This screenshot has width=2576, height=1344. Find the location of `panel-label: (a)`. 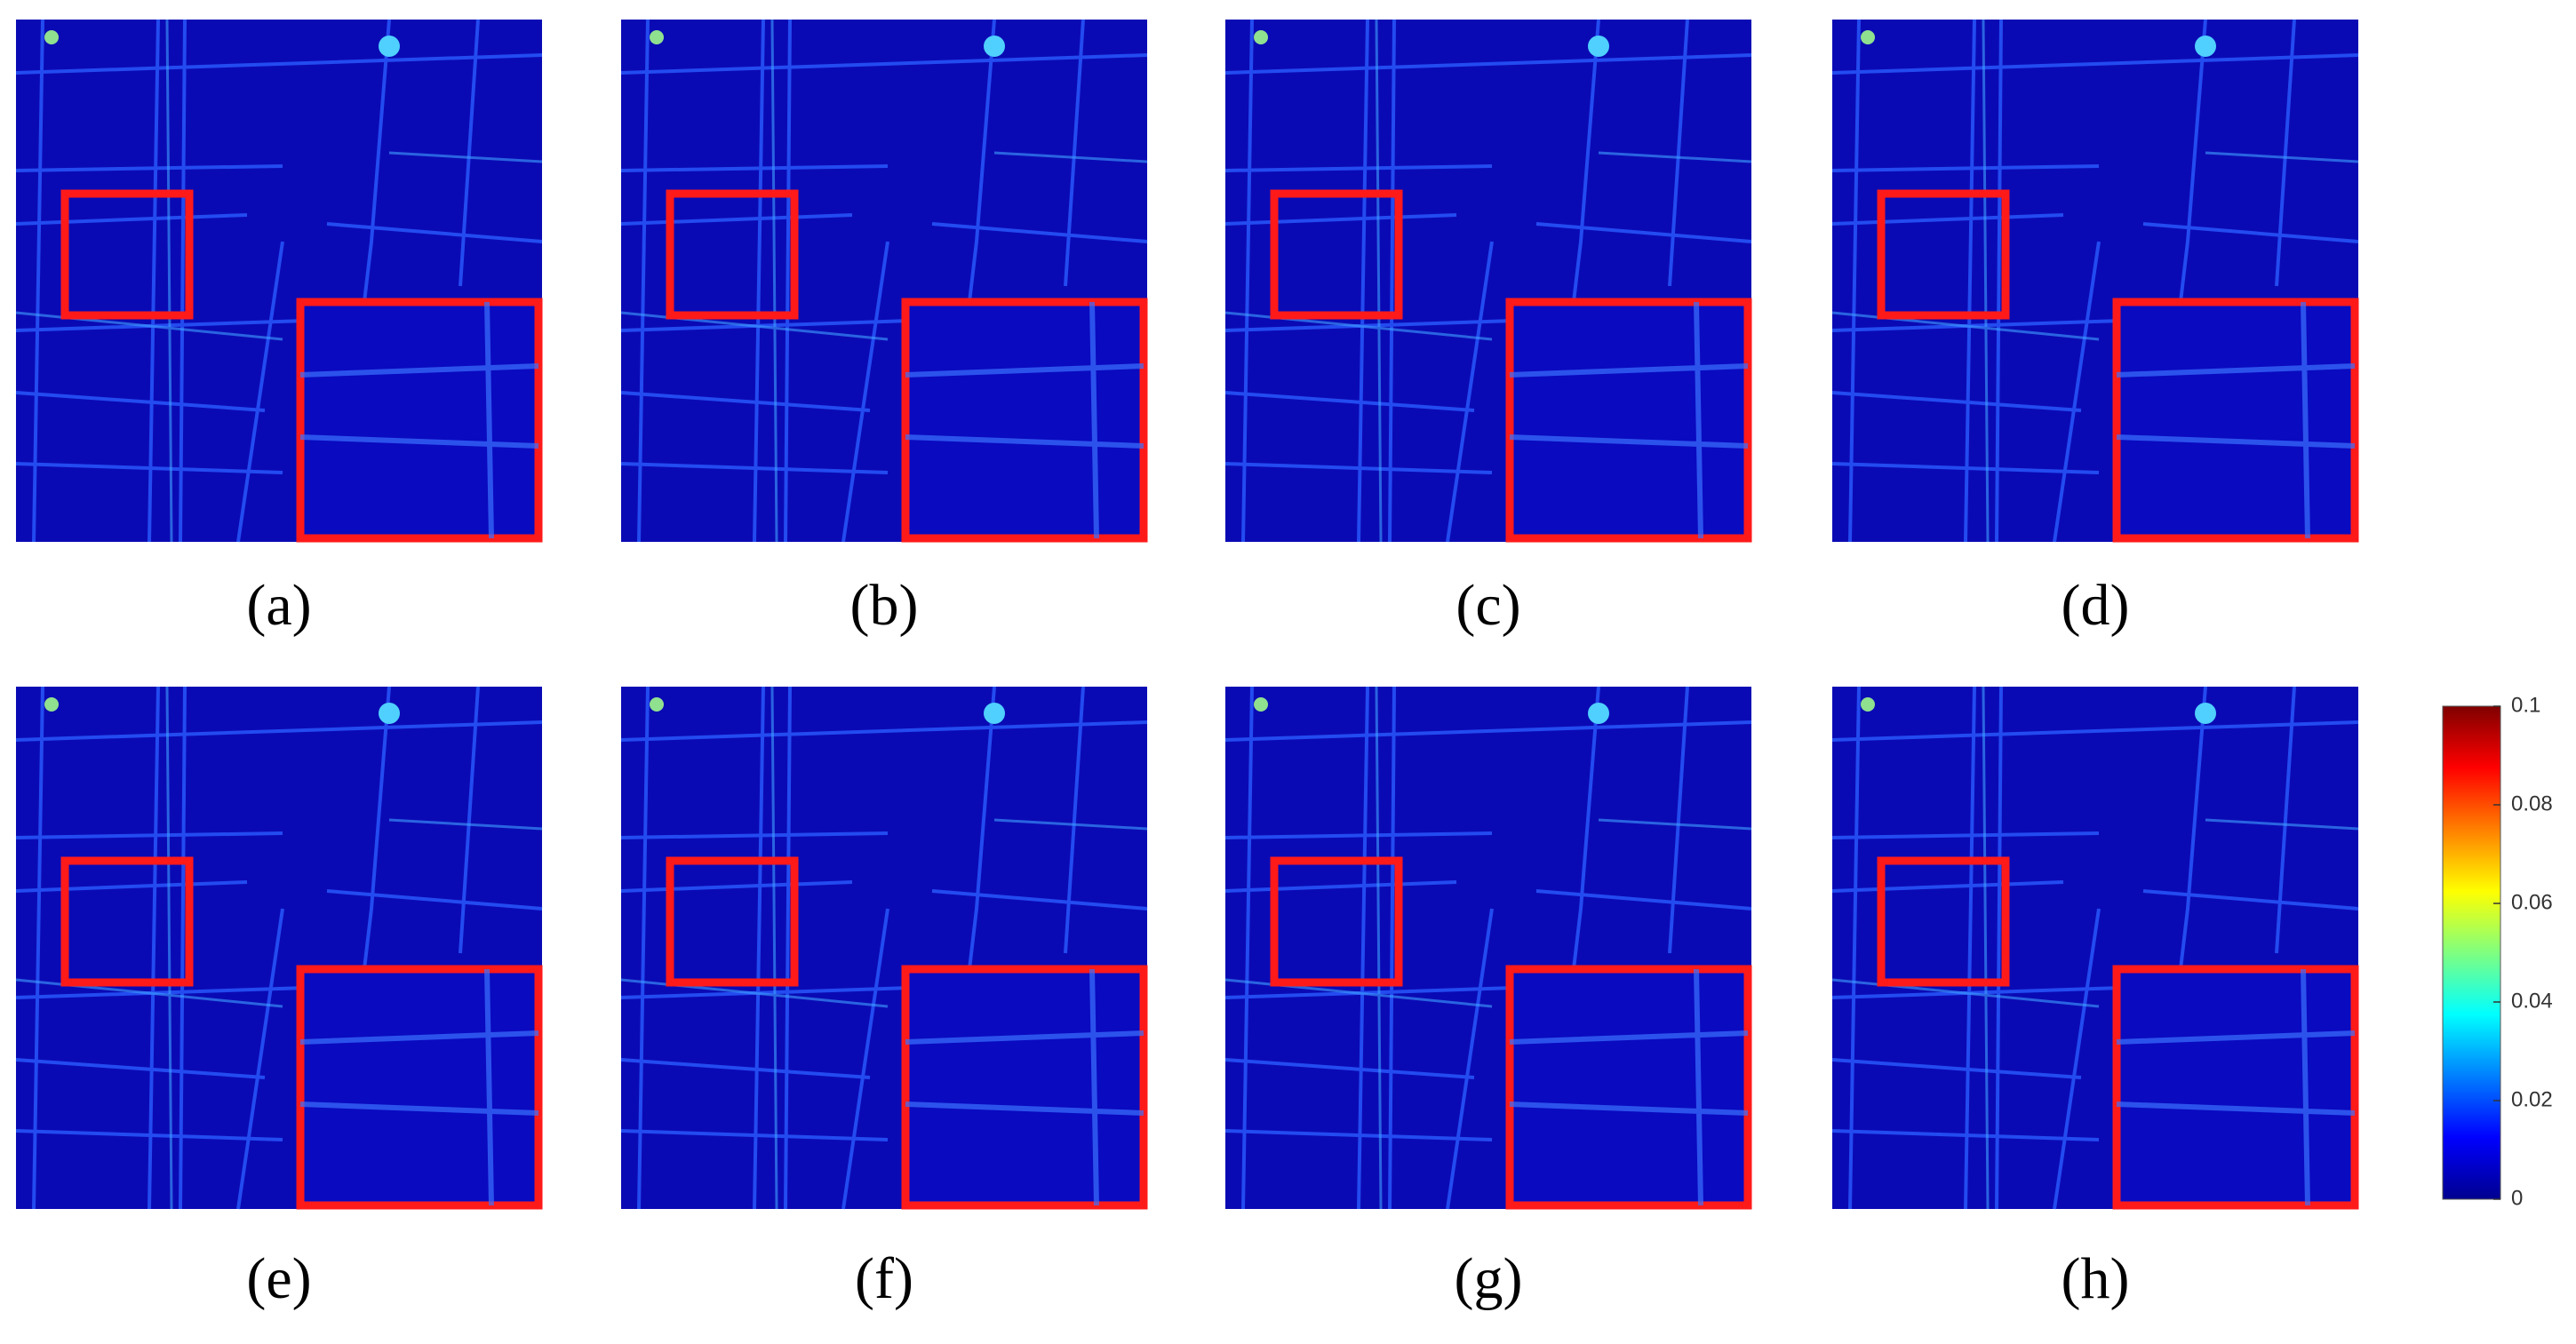

panel-label: (a) is located at coordinates (278, 605).